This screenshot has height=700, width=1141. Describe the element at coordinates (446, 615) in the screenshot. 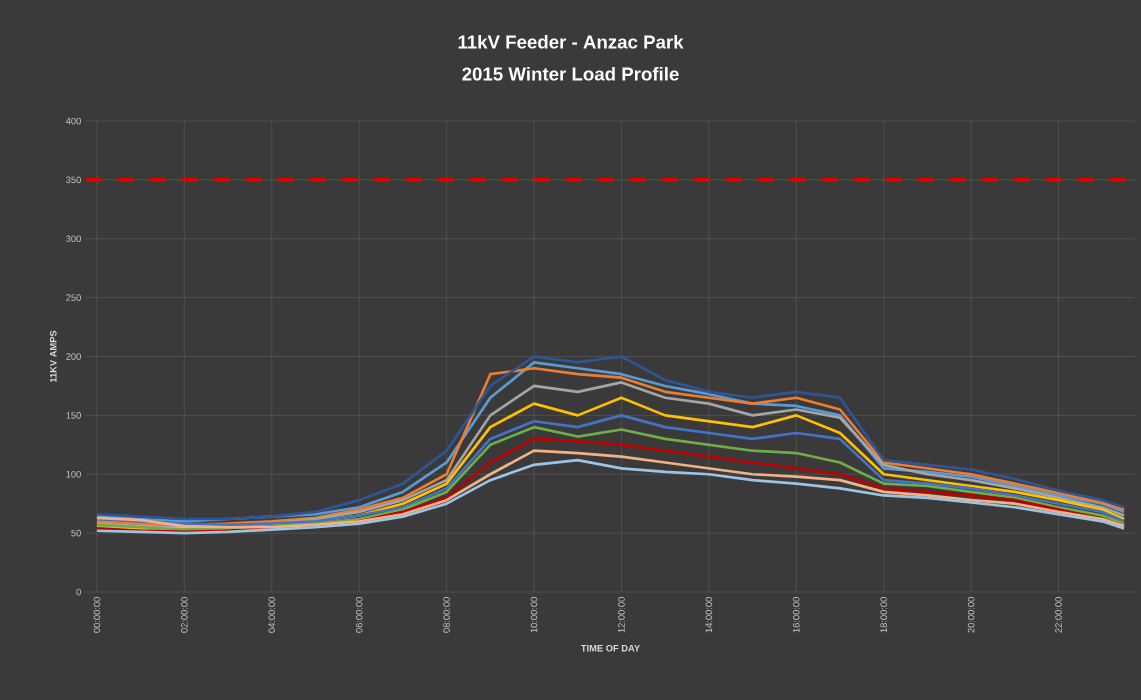

I see `x-tick-label: 08:00:00` at that location.